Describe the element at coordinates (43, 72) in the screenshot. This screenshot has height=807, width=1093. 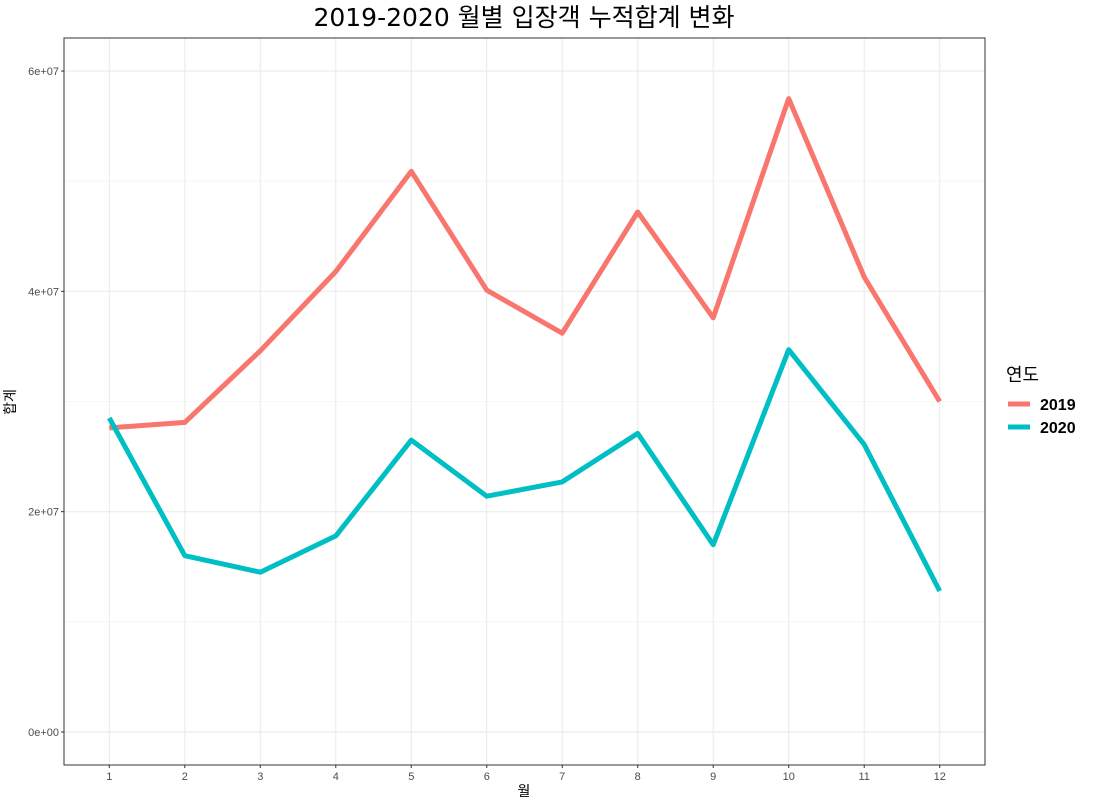
I see `y-tick-label: 6e+07` at that location.